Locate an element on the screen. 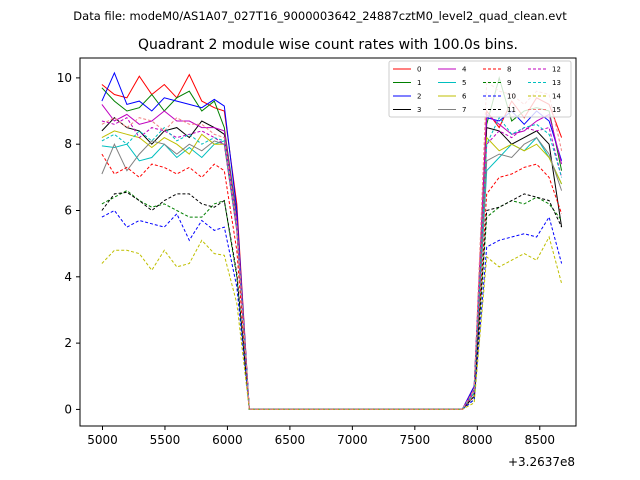 The width and height of the screenshot is (640, 480). y-tick-label: 8 is located at coordinates (68, 144).